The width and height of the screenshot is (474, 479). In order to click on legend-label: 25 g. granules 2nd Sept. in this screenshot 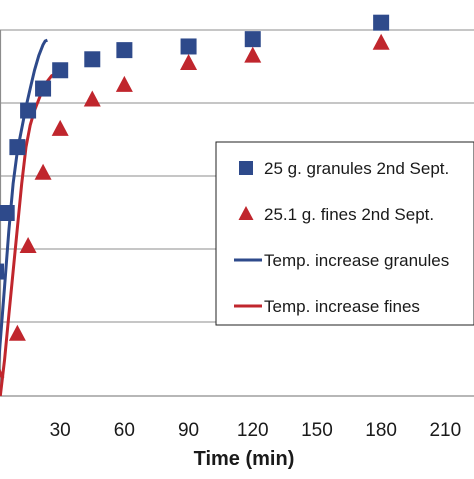, I will do `click(356, 168)`.